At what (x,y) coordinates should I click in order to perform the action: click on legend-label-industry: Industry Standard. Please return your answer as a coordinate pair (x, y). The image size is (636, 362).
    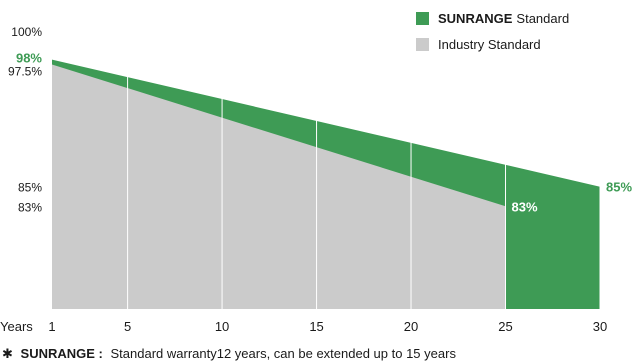
    Looking at the image, I should click on (489, 44).